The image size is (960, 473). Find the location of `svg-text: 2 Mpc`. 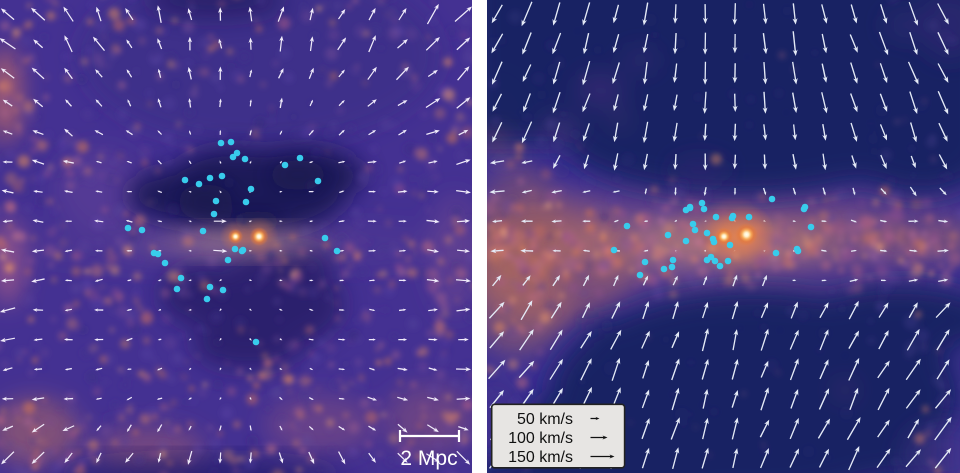

svg-text: 2 Mpc is located at coordinates (428, 458).